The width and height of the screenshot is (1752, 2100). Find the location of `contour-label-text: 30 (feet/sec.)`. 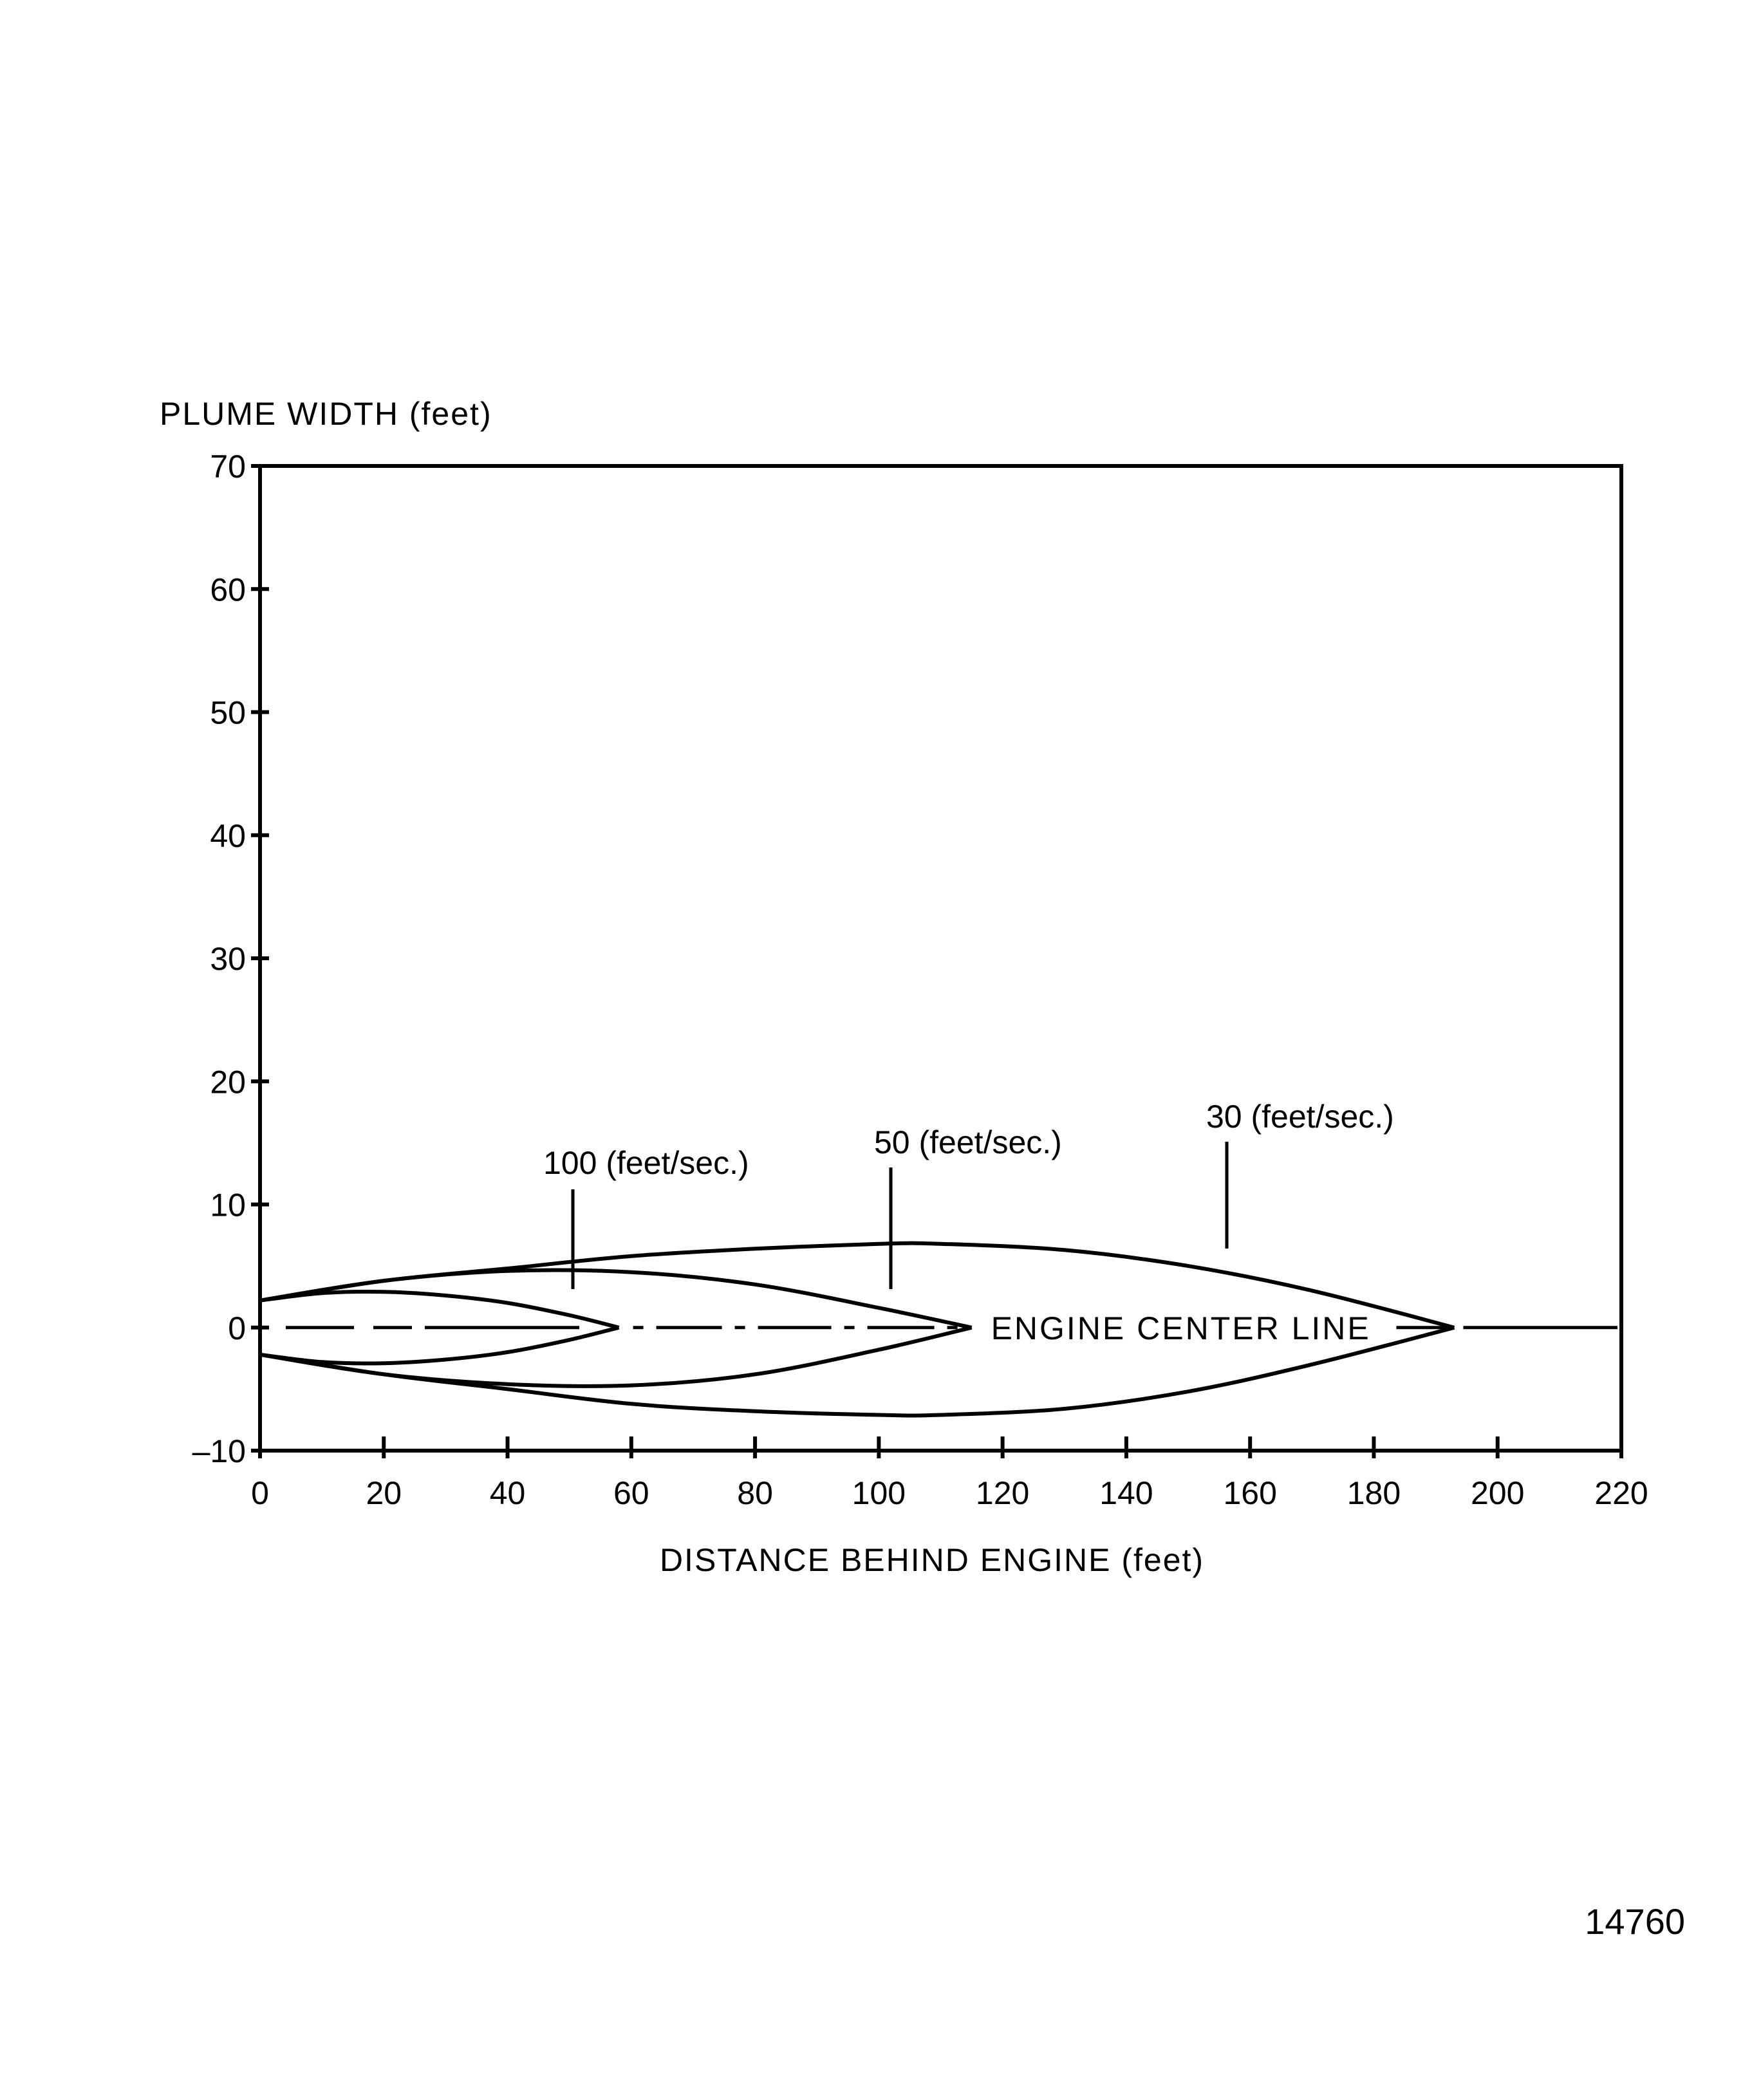

contour-label-text: 30 (feet/sec.) is located at coordinates (1300, 1117).